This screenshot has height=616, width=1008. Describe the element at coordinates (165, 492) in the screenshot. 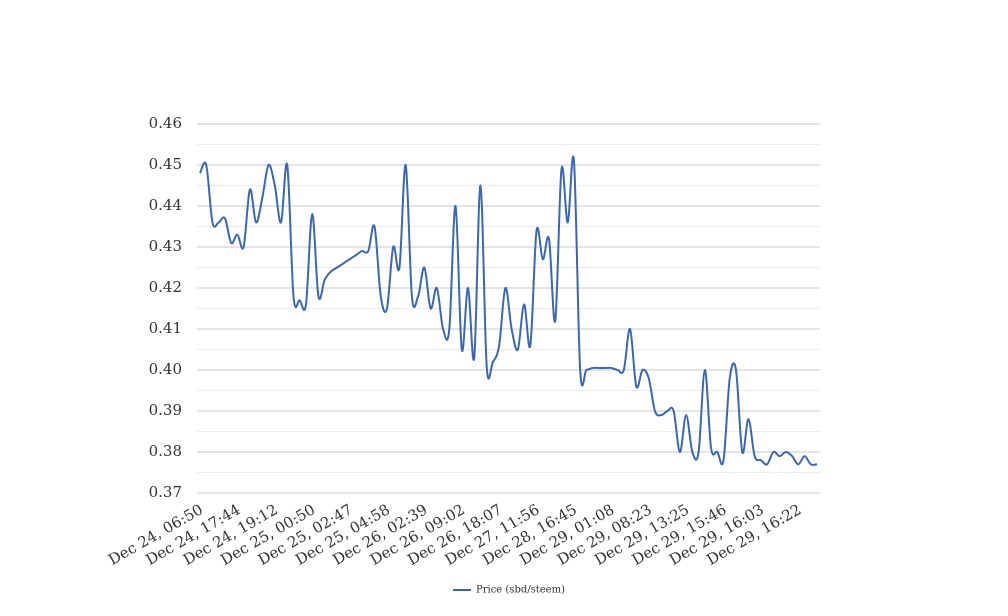

I see `y-tick-label: 0.37` at that location.